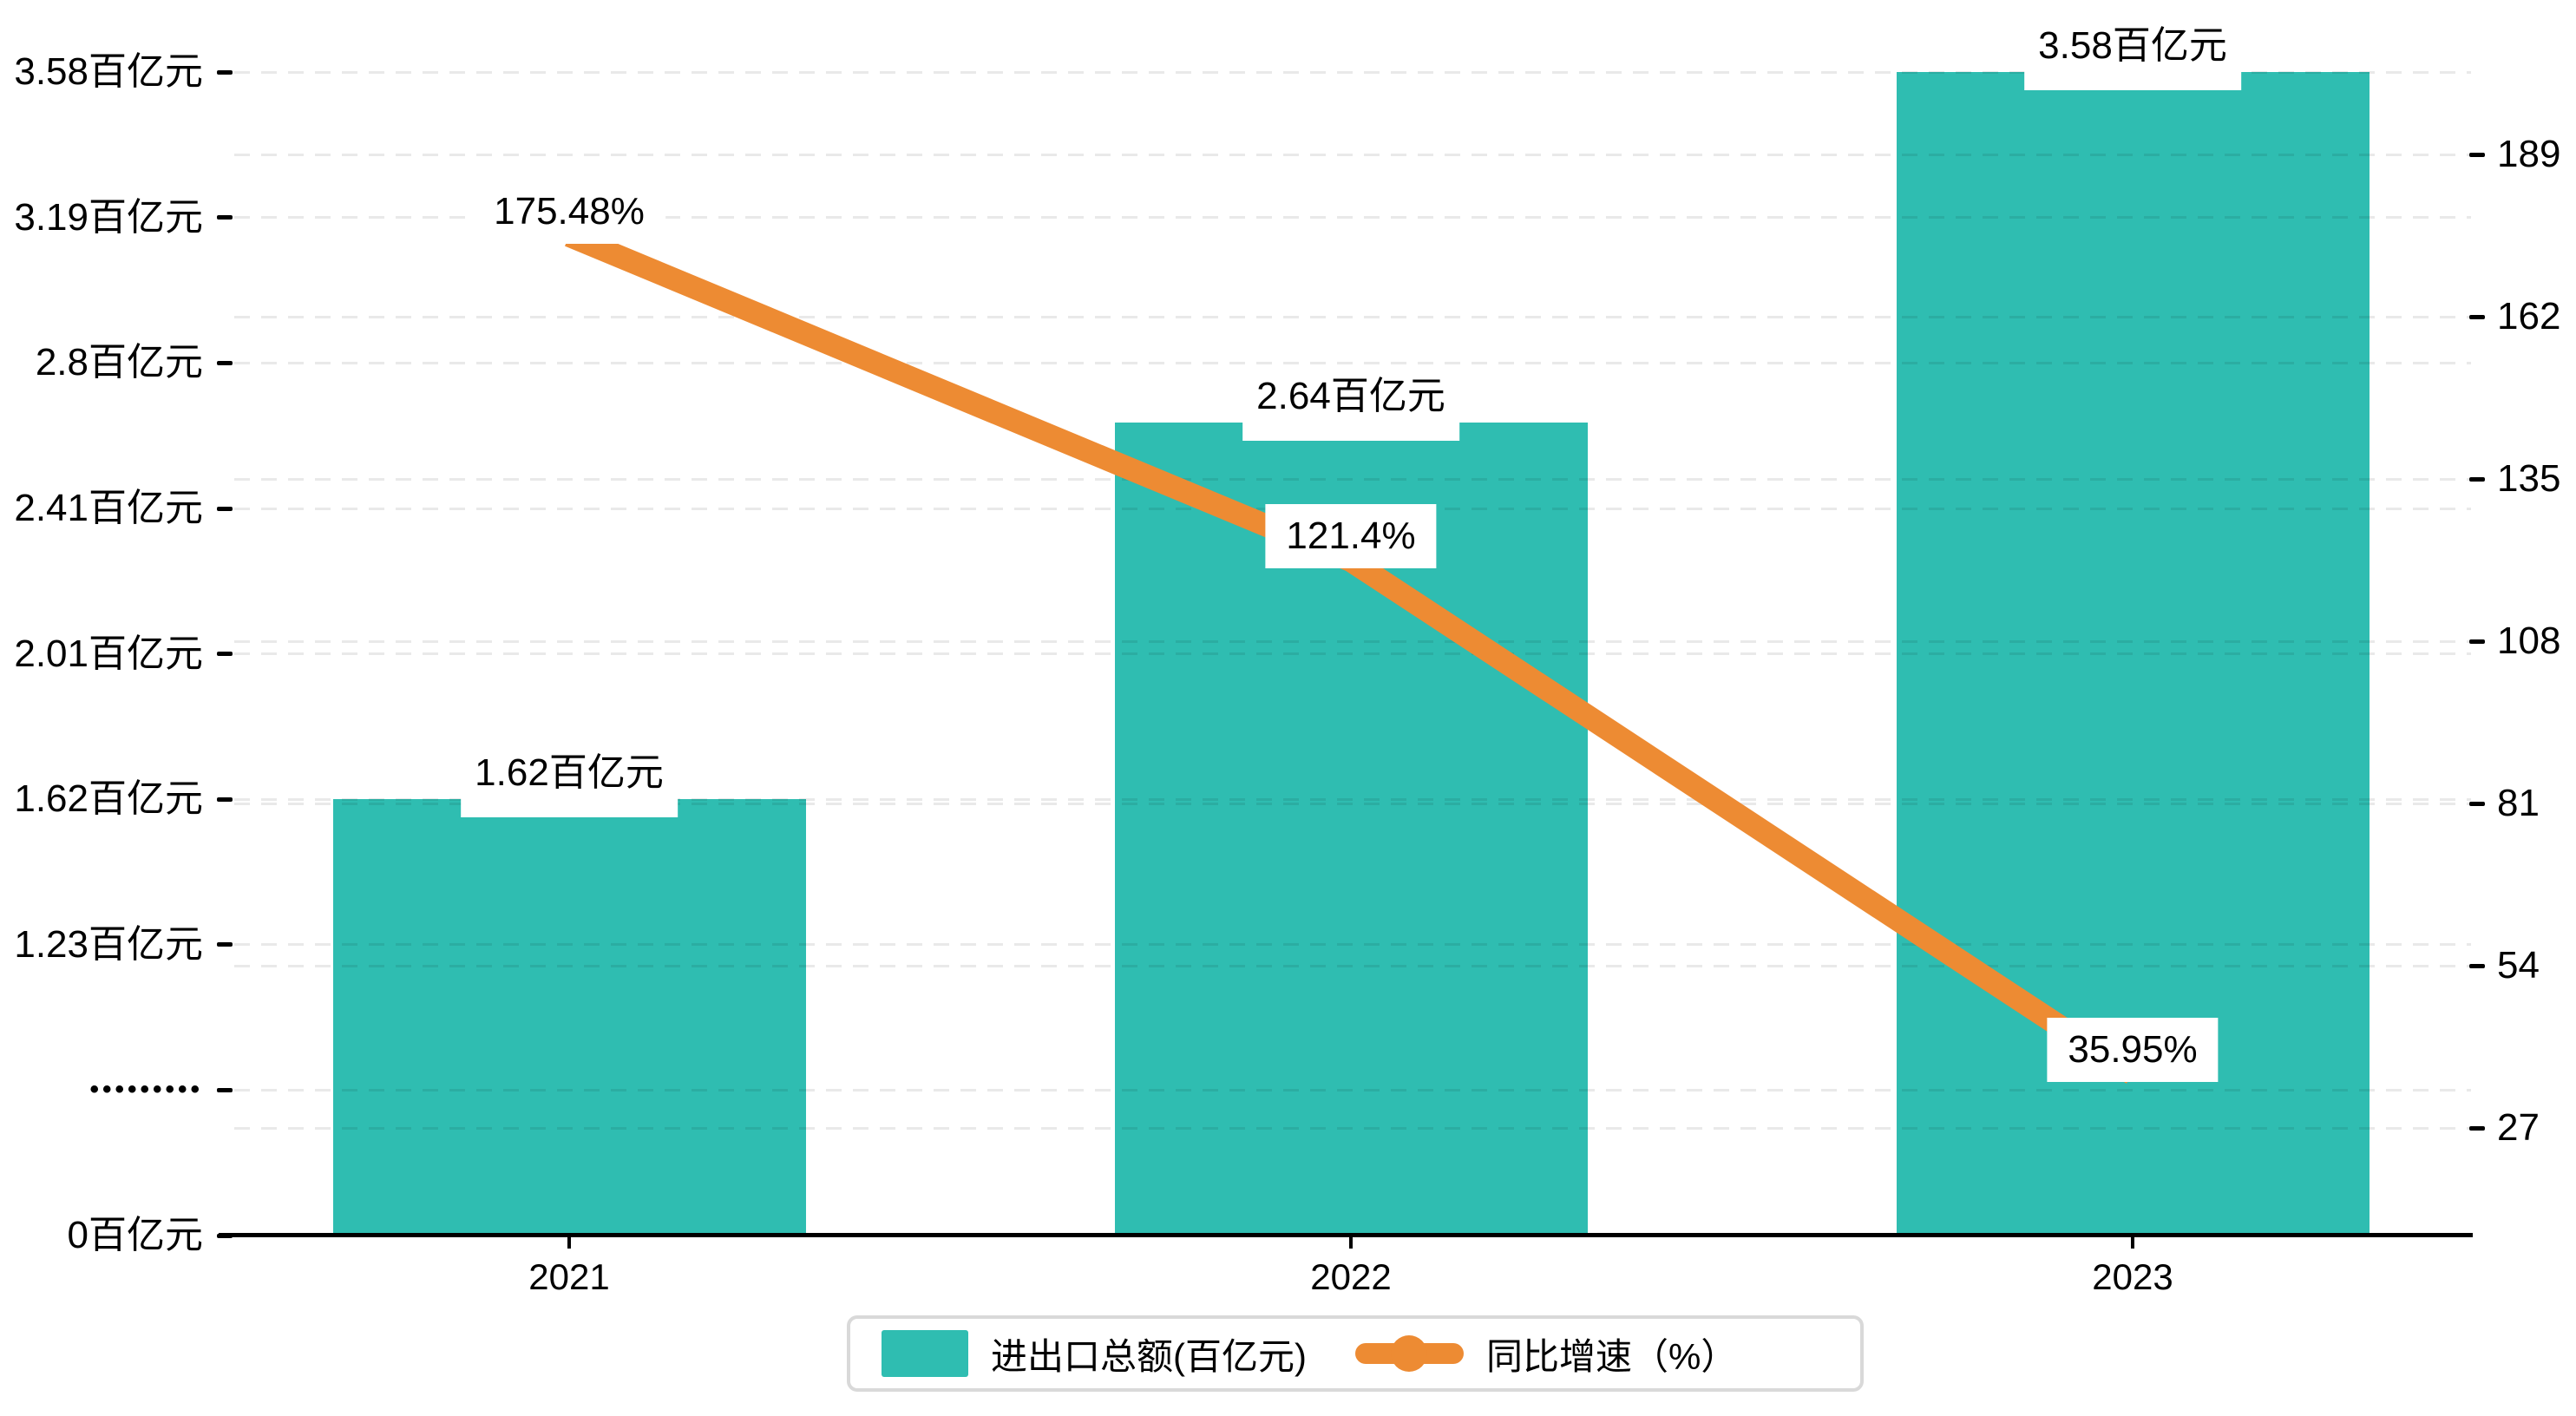  I want to click on right-axis-tick-label: 27, so click(2518, 1128).